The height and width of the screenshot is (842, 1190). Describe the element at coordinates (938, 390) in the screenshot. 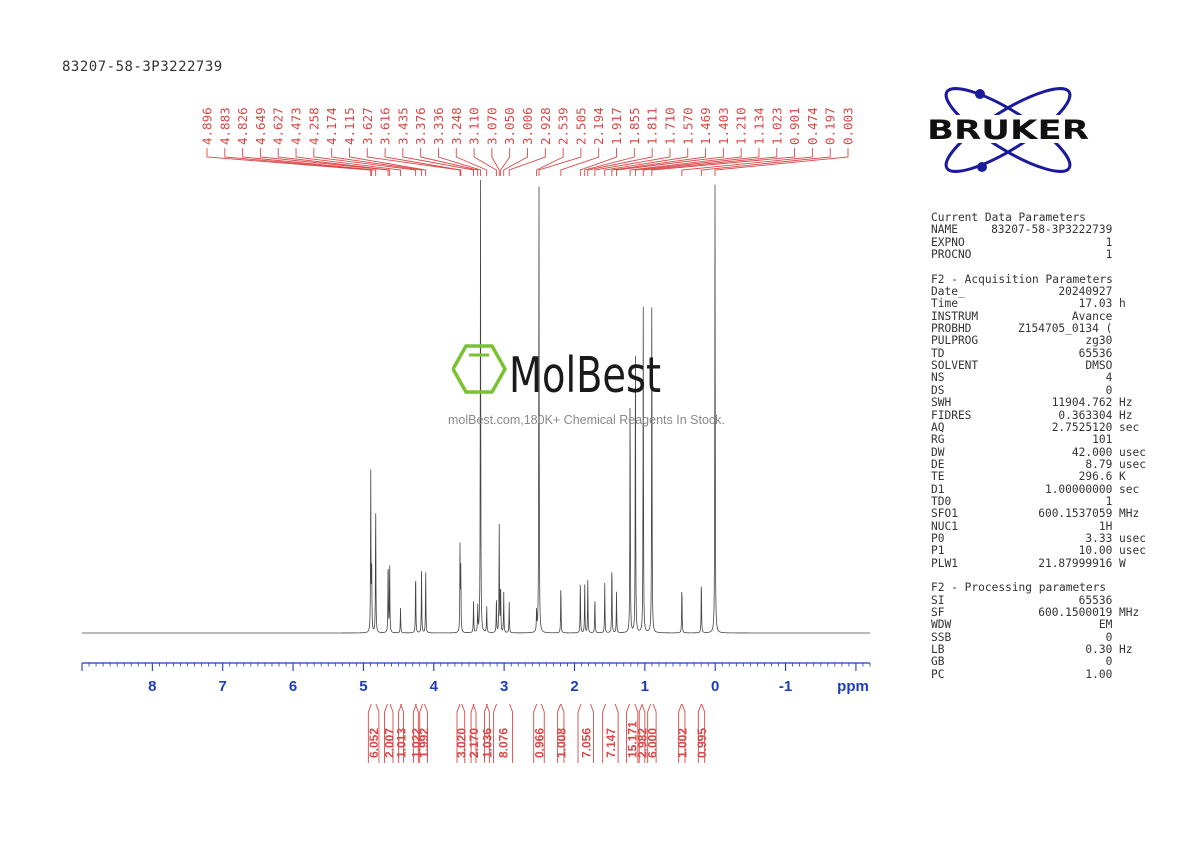

I see `param-key: DS` at that location.